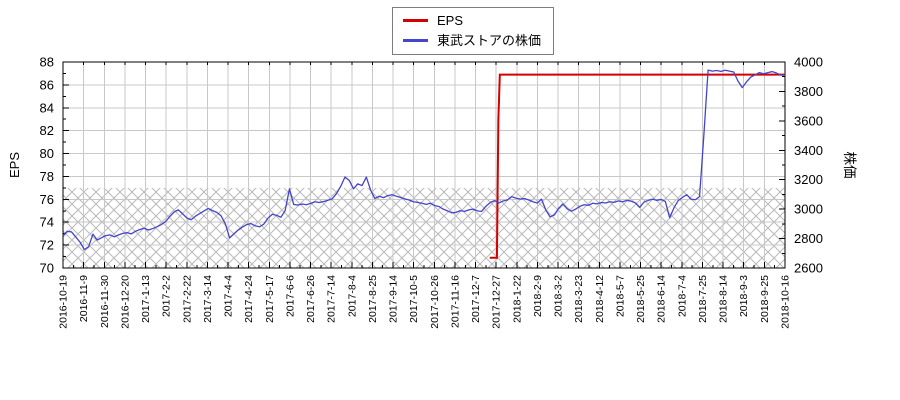 The width and height of the screenshot is (900, 400). Describe the element at coordinates (14, 165) in the screenshot. I see `left-axis-title: EPS` at that location.